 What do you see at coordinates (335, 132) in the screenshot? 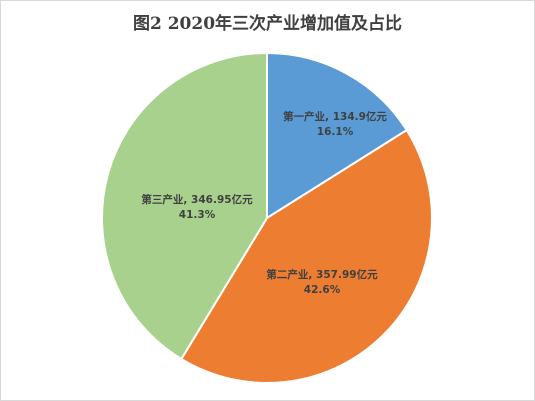
I see `slice-percent-1: 16.1%` at bounding box center [335, 132].